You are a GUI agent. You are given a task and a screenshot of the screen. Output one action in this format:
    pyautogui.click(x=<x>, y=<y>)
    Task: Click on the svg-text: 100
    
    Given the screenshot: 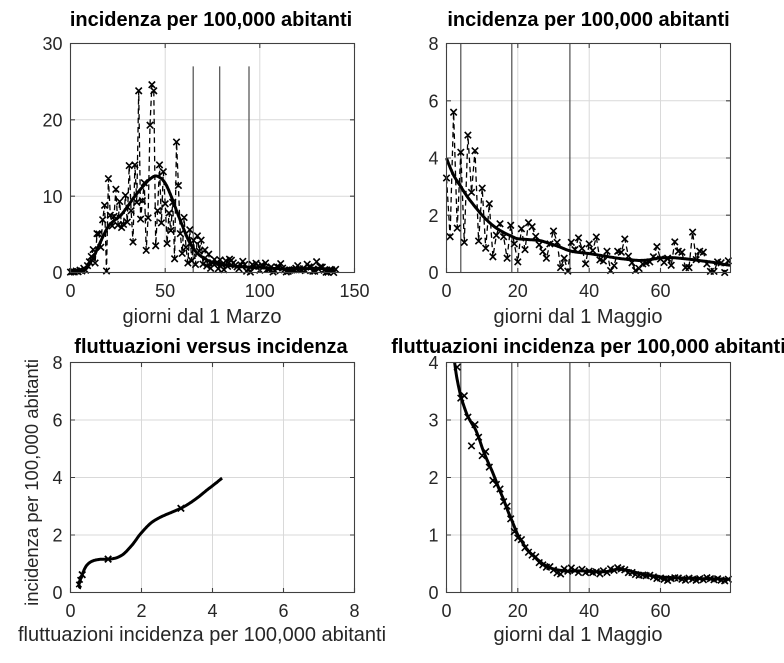 What is the action you would take?
    pyautogui.click(x=260, y=291)
    